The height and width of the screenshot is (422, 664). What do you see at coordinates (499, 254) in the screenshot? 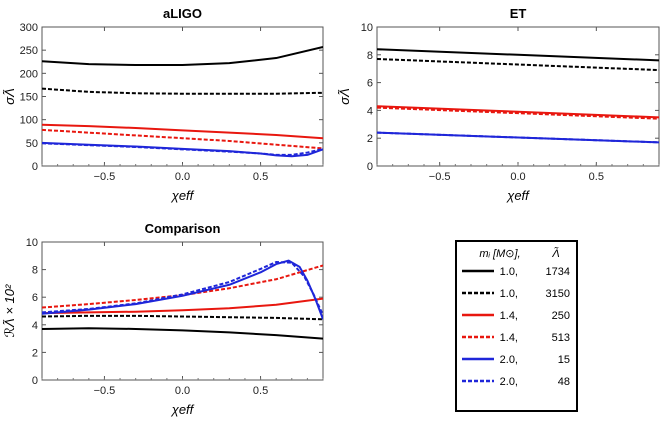
I see `legend-header-mass: mᵢ [M⊙],` at bounding box center [499, 254].